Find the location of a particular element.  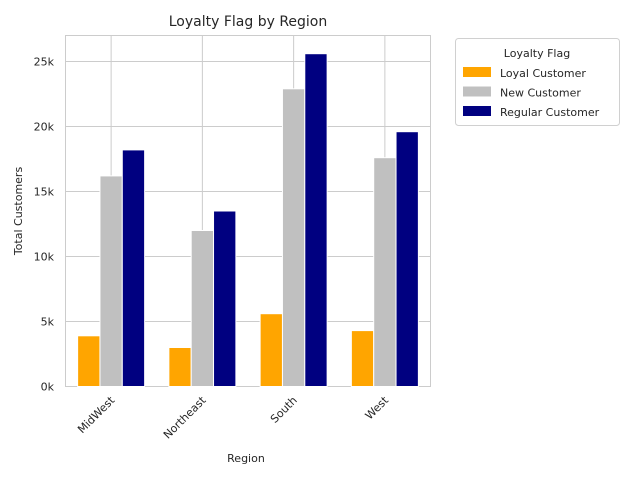

chart-title: Loyalty Flag by Region is located at coordinates (248, 22).